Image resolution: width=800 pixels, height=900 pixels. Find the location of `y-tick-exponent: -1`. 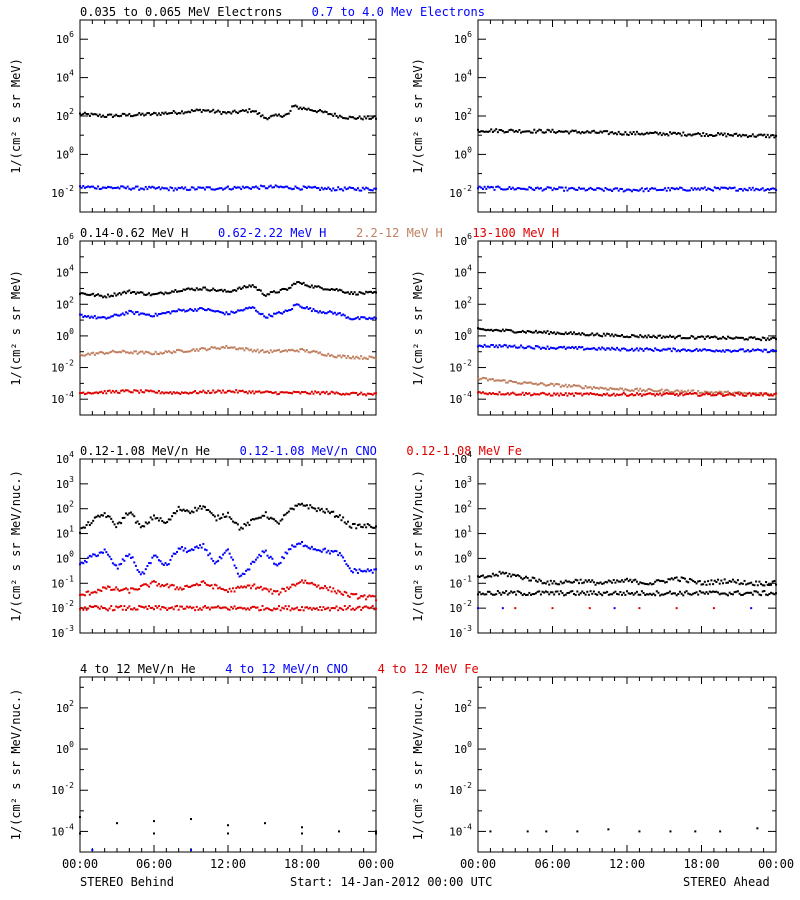

y-tick-exponent: -1 is located at coordinates (69, 578).